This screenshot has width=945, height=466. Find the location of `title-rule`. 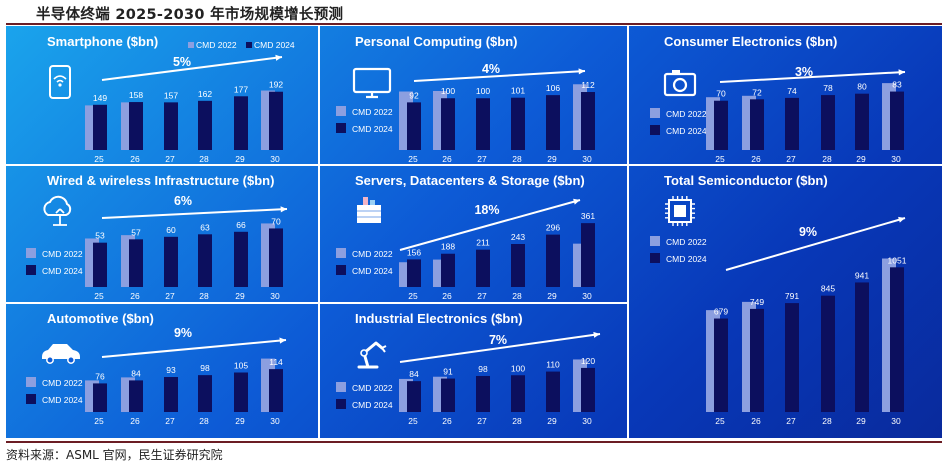

title-rule is located at coordinates (474, 24).